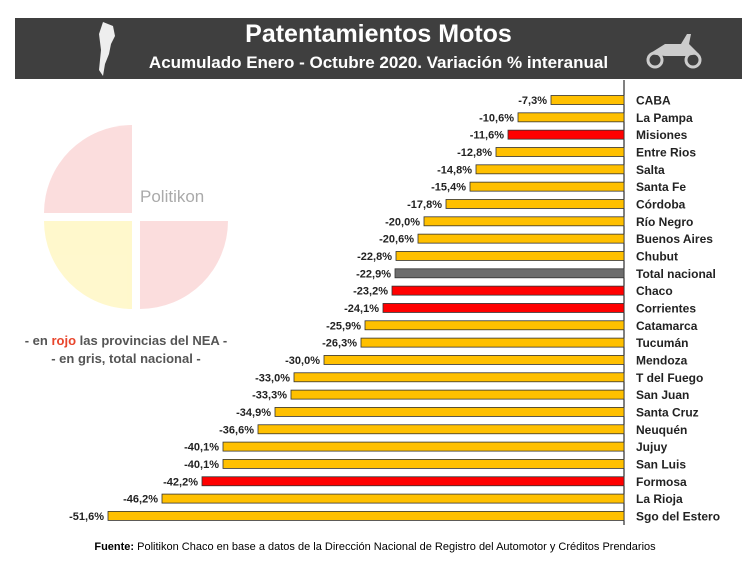  What do you see at coordinates (532, 101) in the screenshot?
I see `data-label: -7,3%` at bounding box center [532, 101].